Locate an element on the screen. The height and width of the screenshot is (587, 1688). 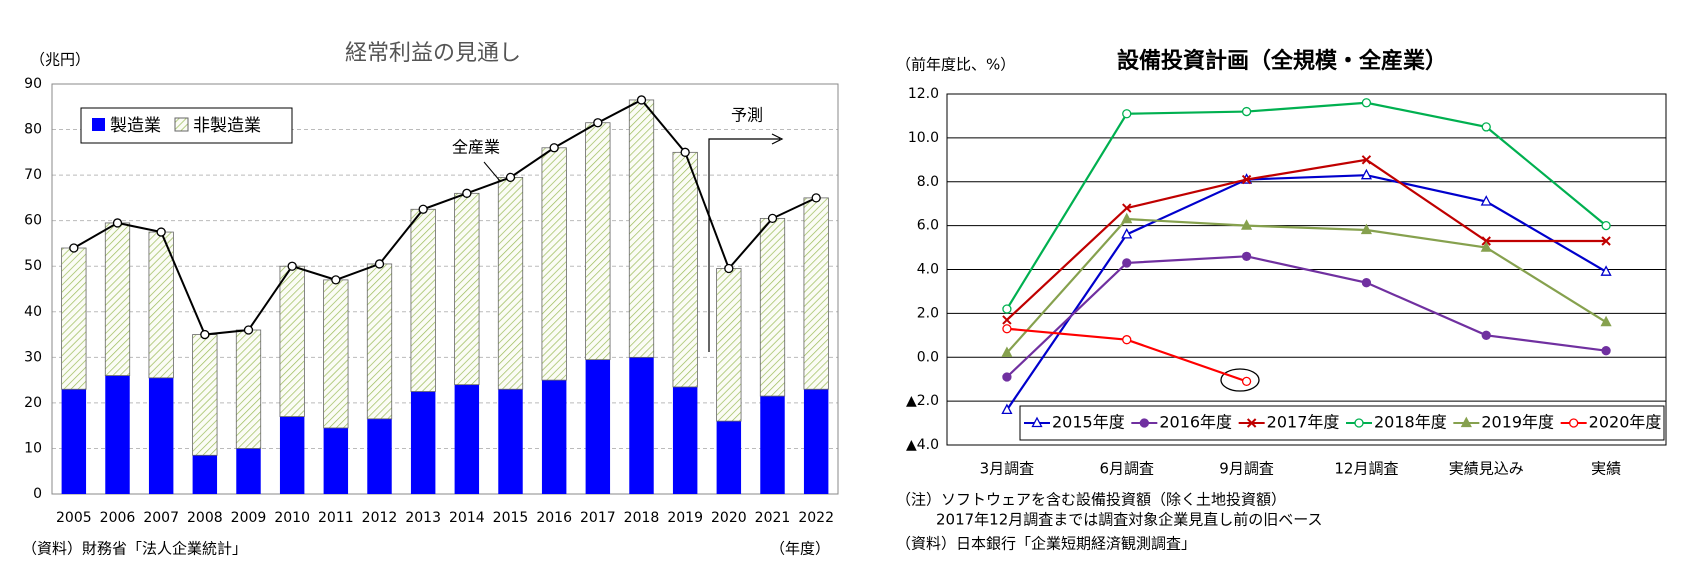
x-tick-label: 2018 is located at coordinates (642, 518).